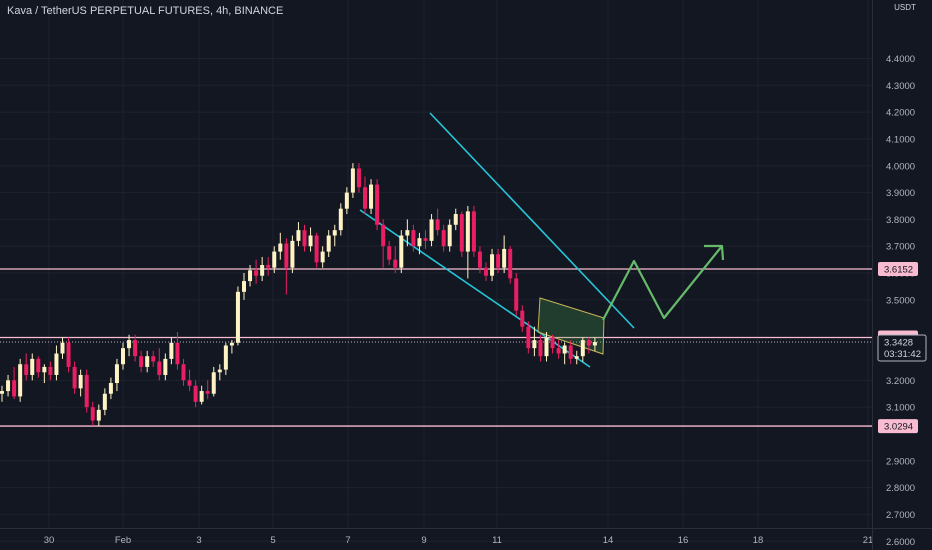 This screenshot has width=932, height=550. I want to click on y-tick-label: 4.0000, so click(900, 166).